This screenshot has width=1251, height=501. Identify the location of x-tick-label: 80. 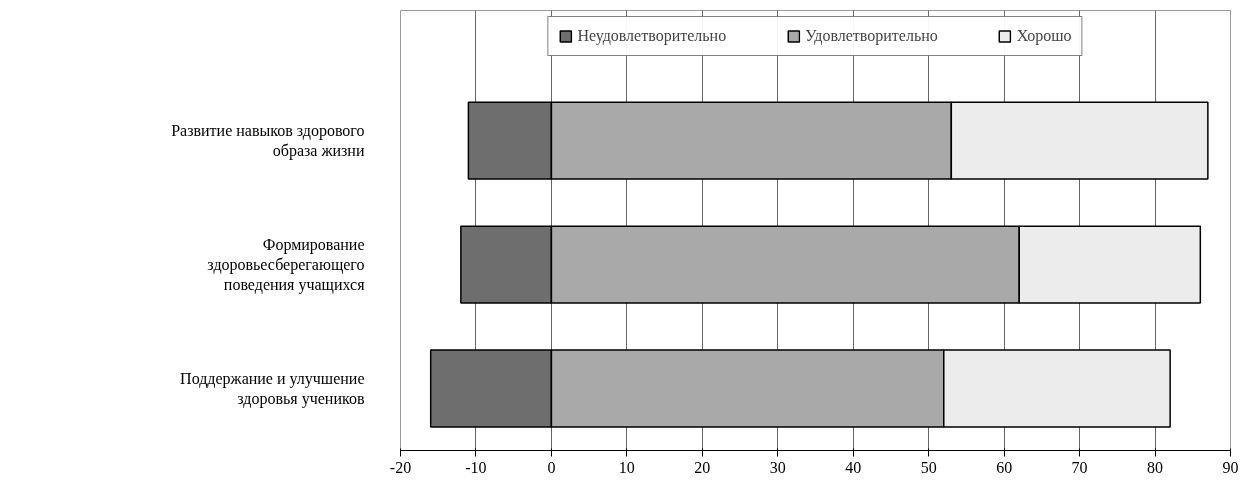
(1155, 467).